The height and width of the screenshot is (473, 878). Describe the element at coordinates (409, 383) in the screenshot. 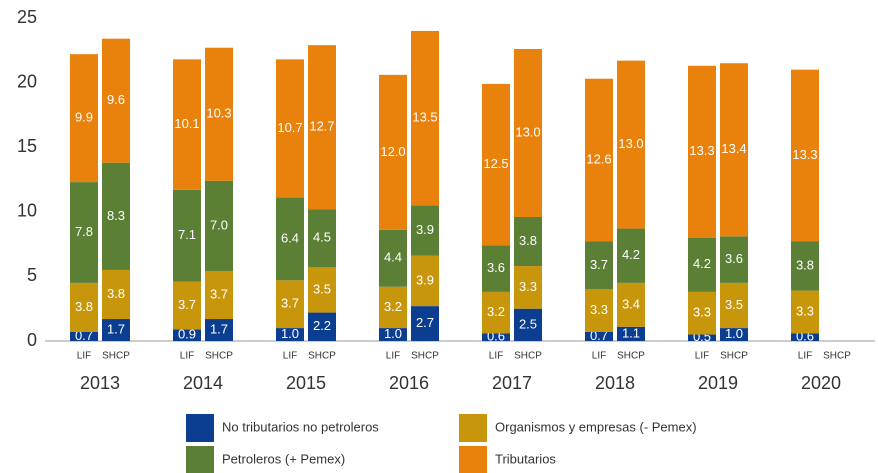

I see `group-label: 2016` at that location.